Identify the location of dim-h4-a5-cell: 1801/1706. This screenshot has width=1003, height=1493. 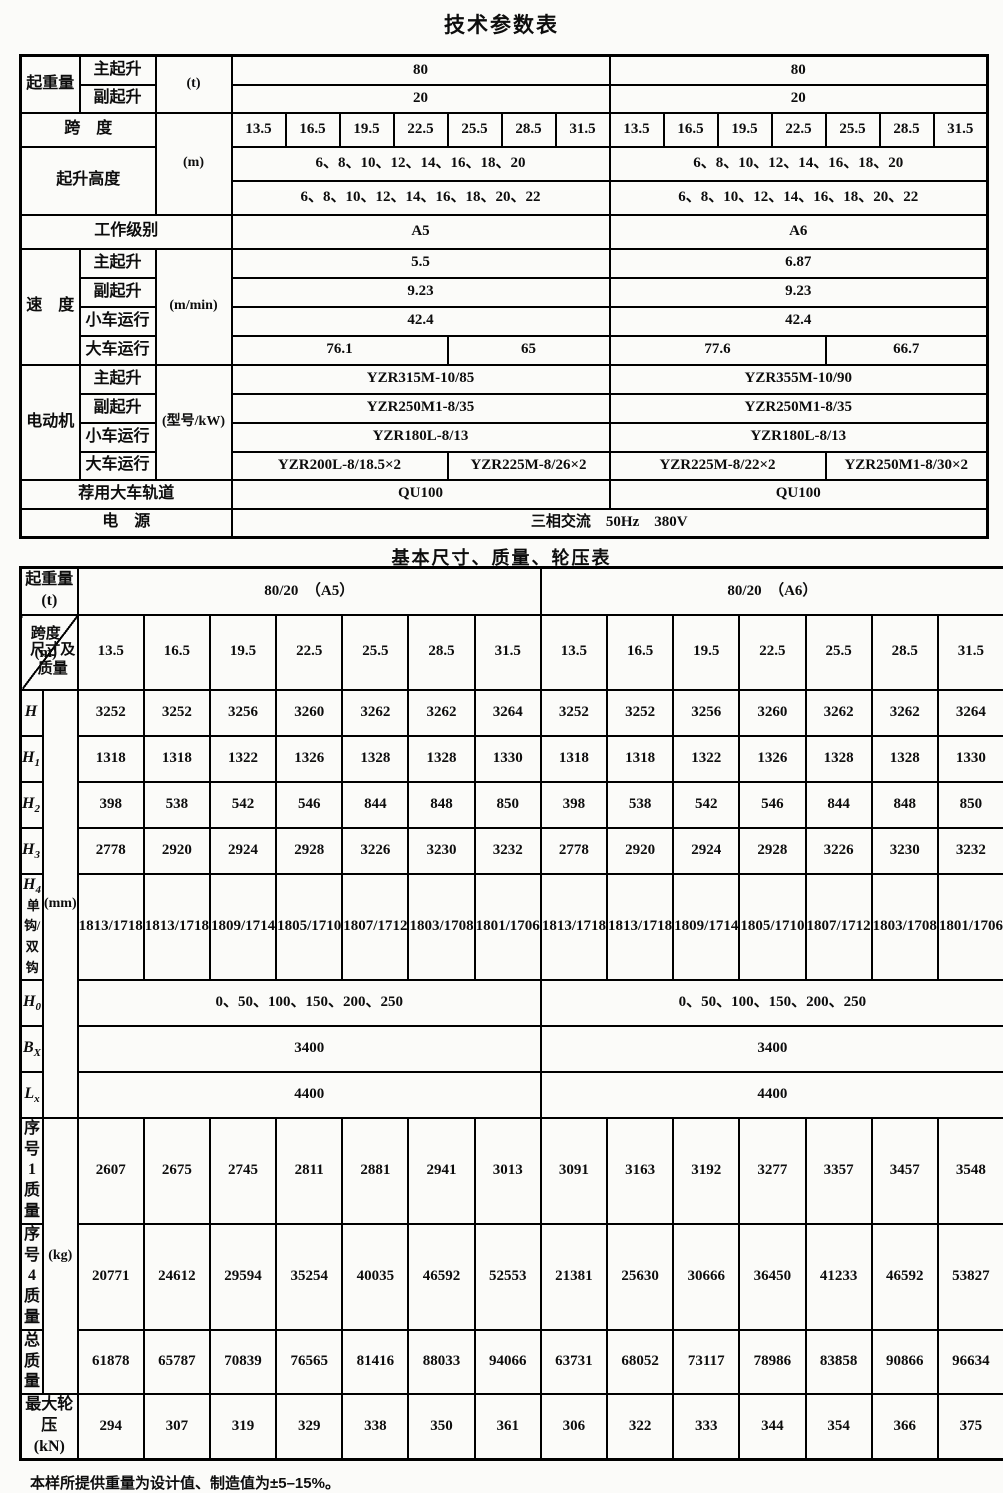
(508, 927).